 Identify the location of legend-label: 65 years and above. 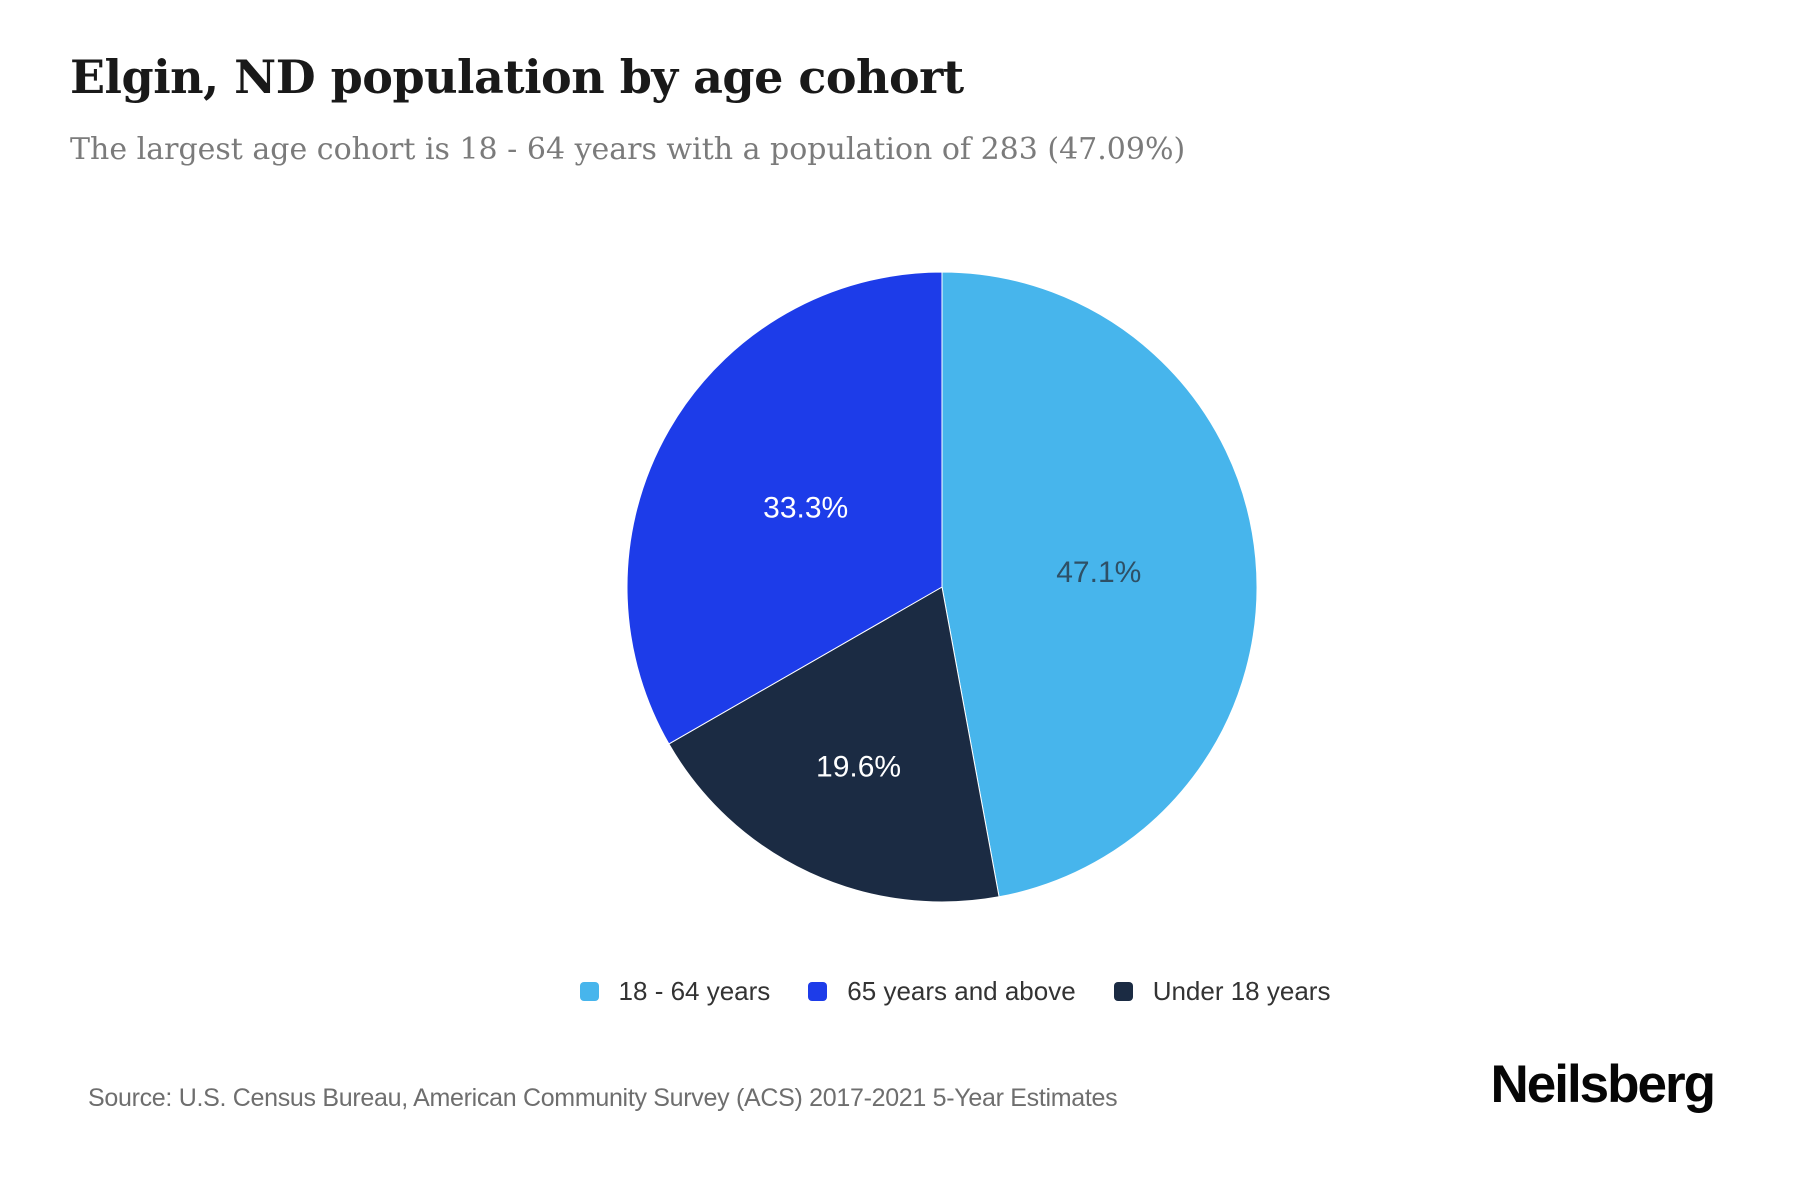
(961, 991).